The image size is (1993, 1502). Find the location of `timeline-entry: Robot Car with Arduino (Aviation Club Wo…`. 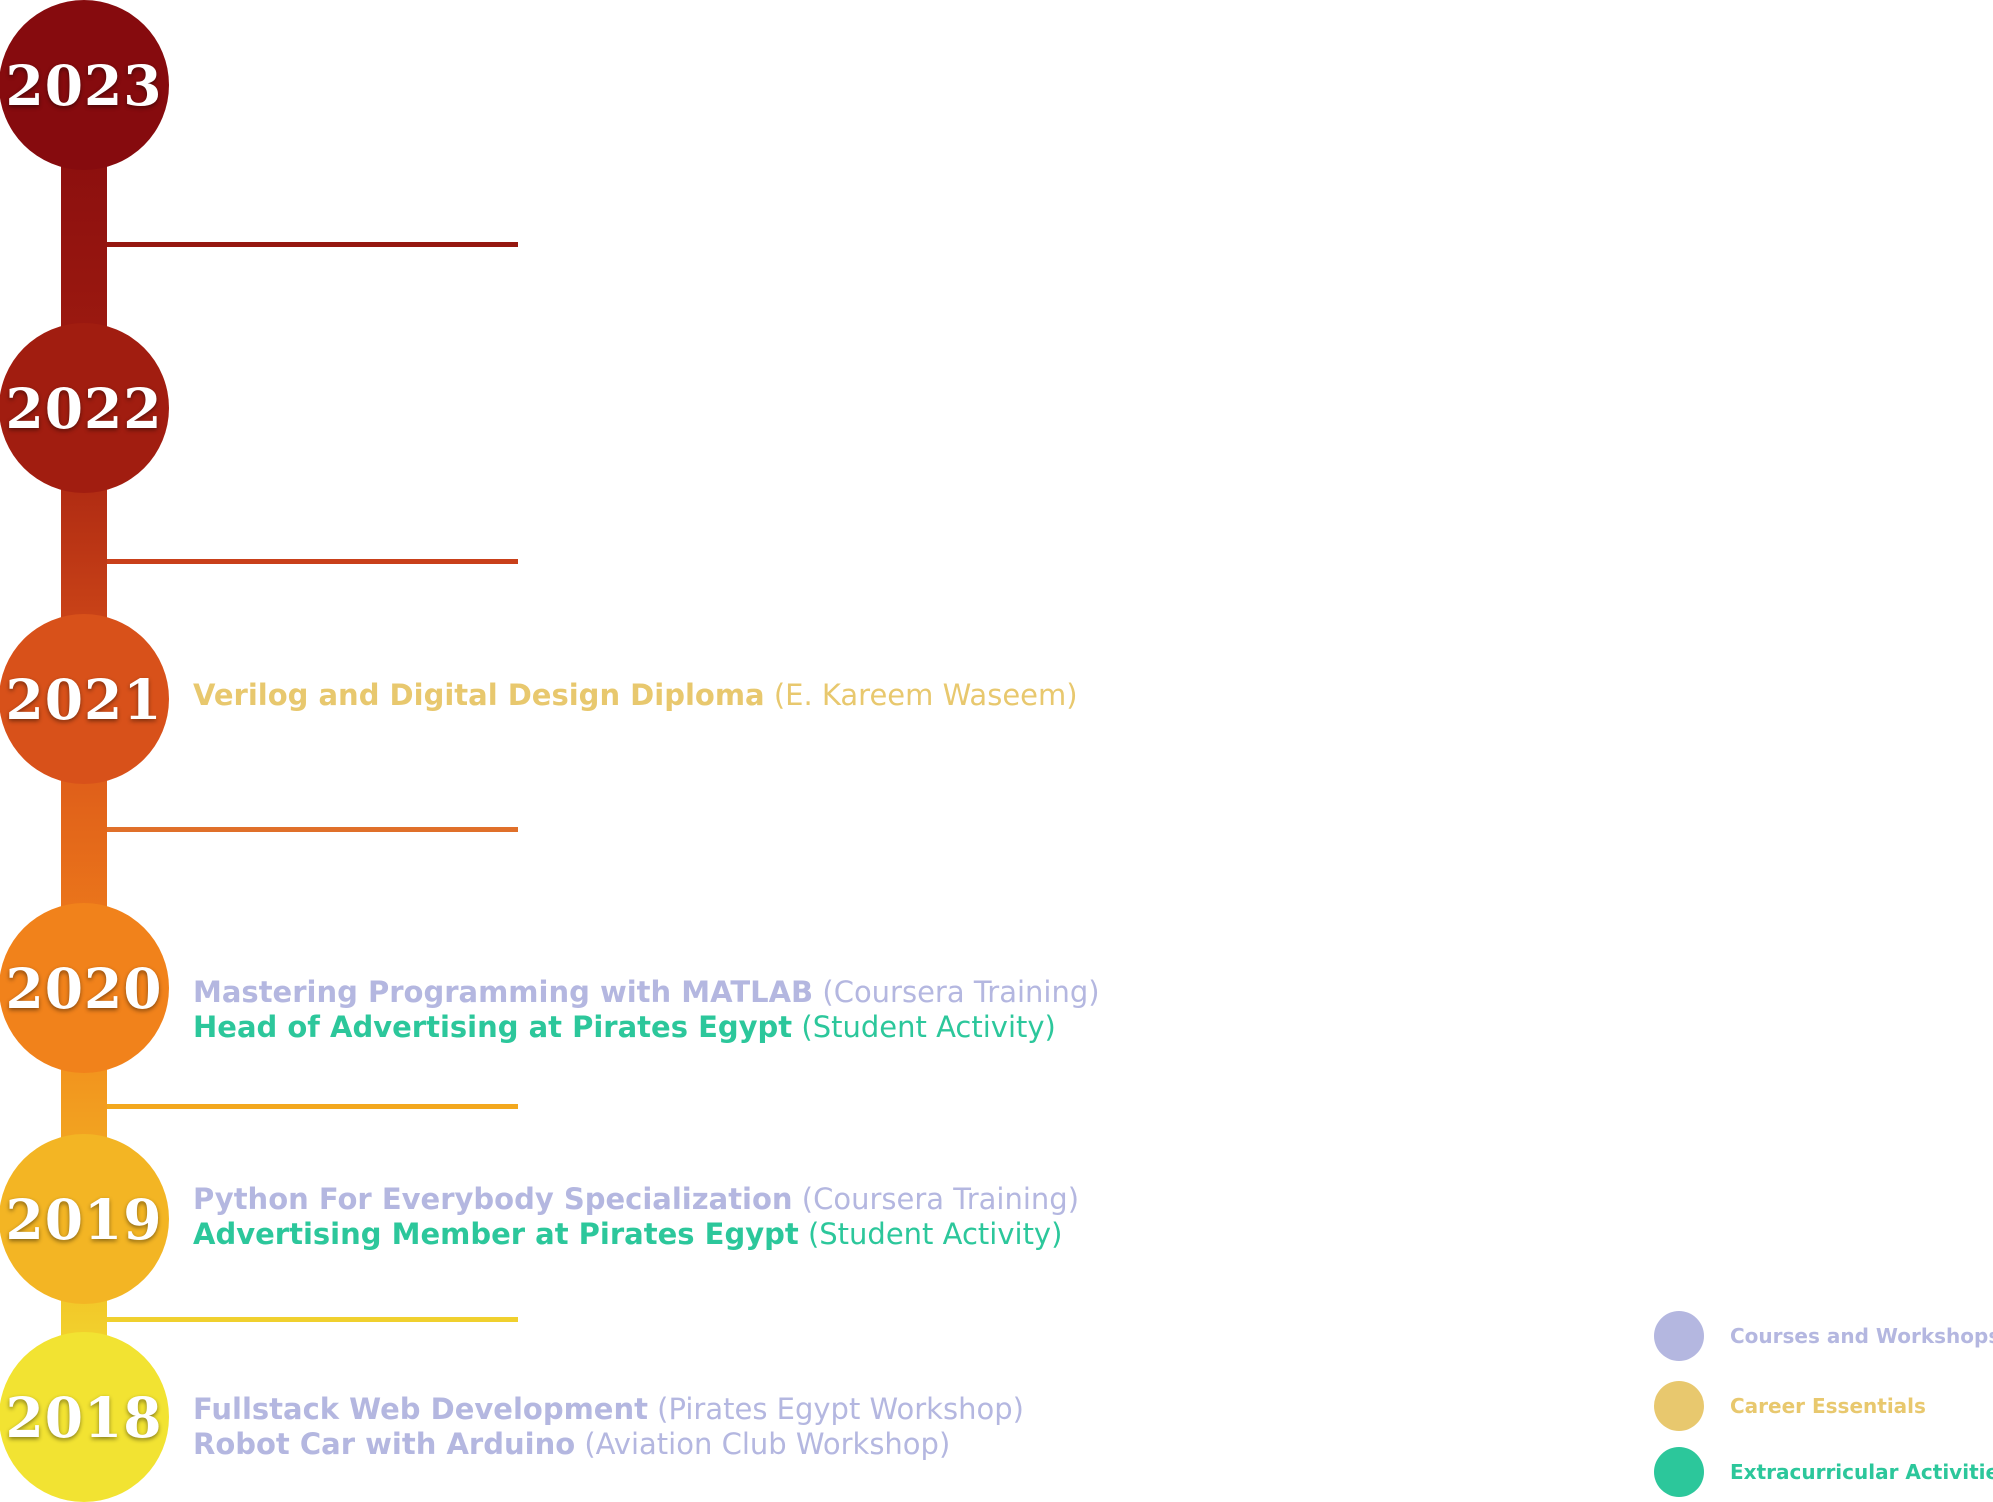

timeline-entry: Robot Car with Arduino (Aviation Club Wo… is located at coordinates (608, 1444).